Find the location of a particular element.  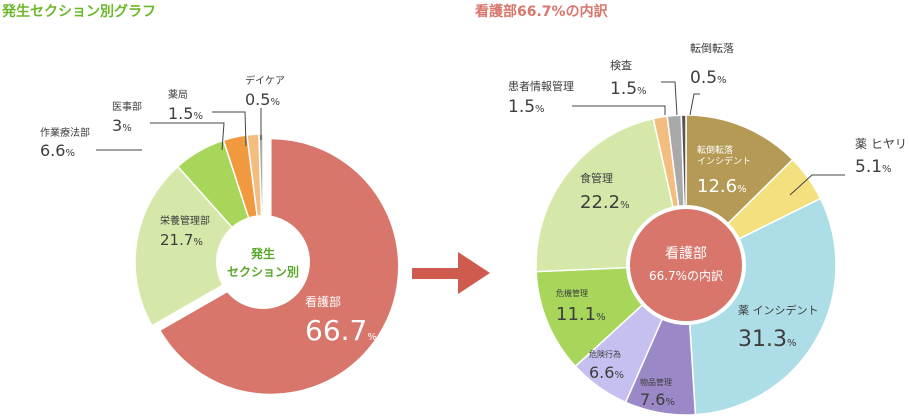

pharmacy-value: 1.5% is located at coordinates (185, 113).